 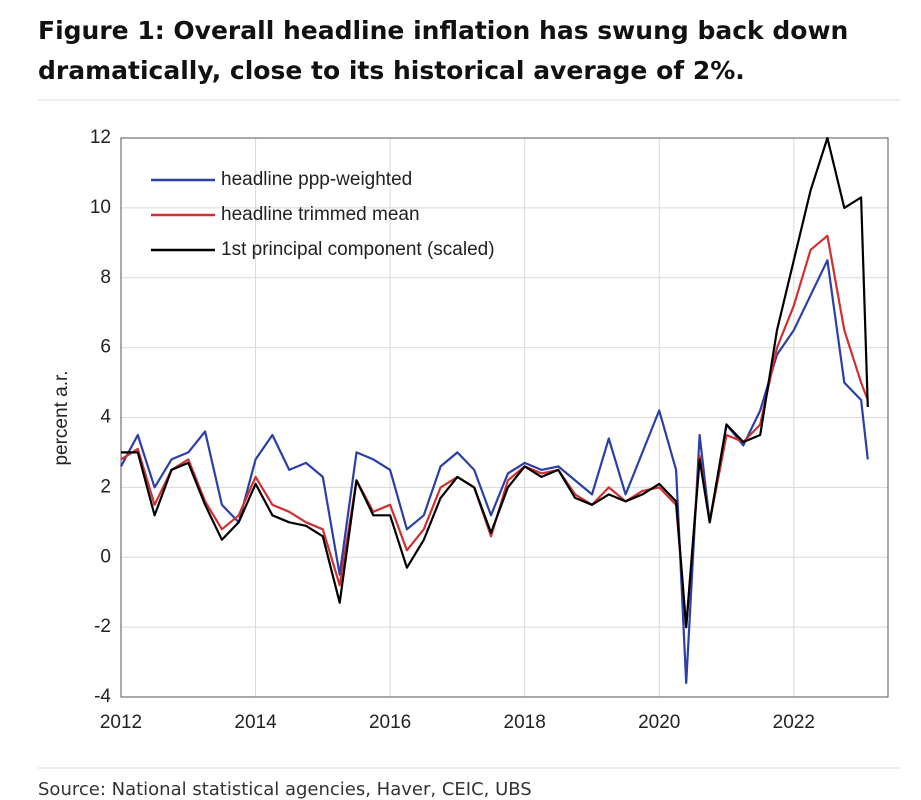 What do you see at coordinates (659, 722) in the screenshot?
I see `x-tick-label: 2020` at bounding box center [659, 722].